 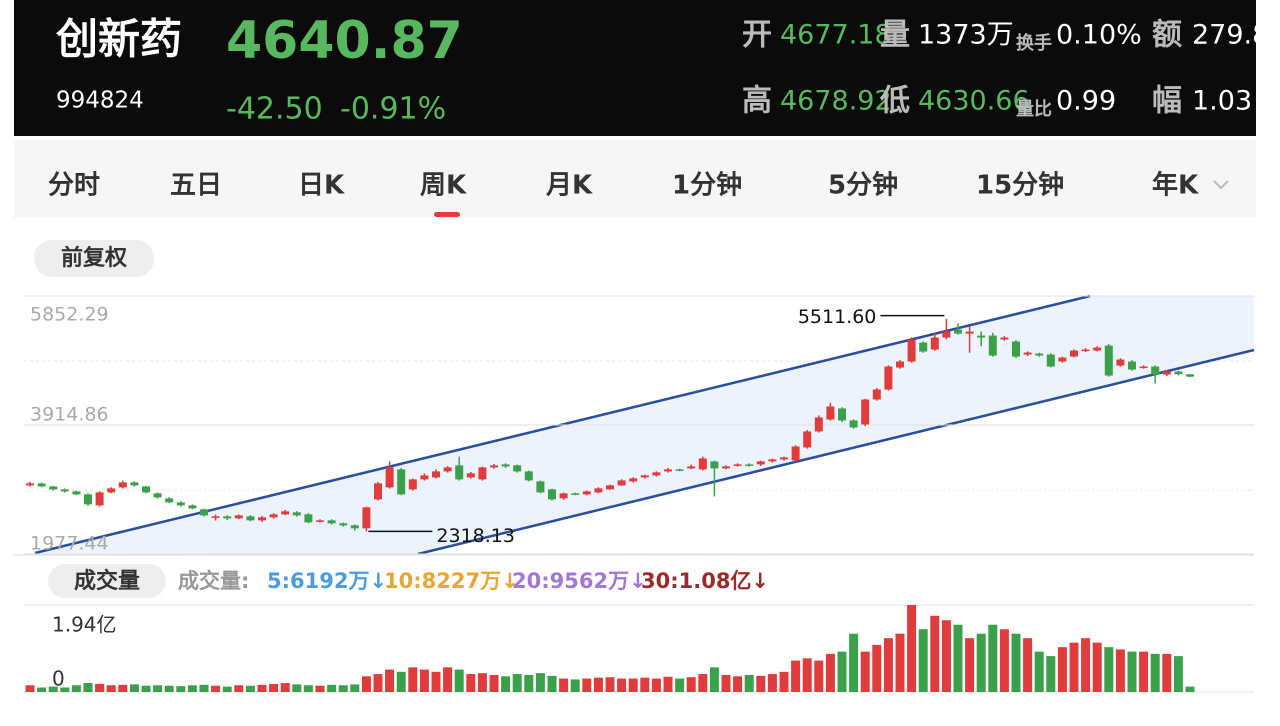 I want to click on tab: 分时, so click(x=74, y=186).